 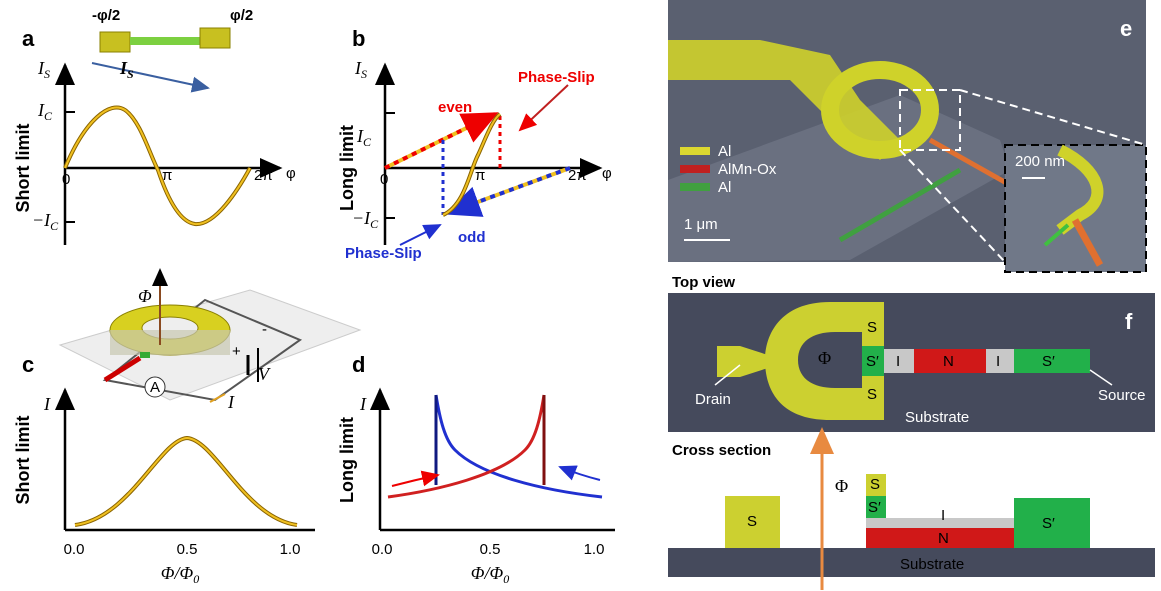 What do you see at coordinates (28, 38) in the screenshot?
I see `panel-label: a` at bounding box center [28, 38].